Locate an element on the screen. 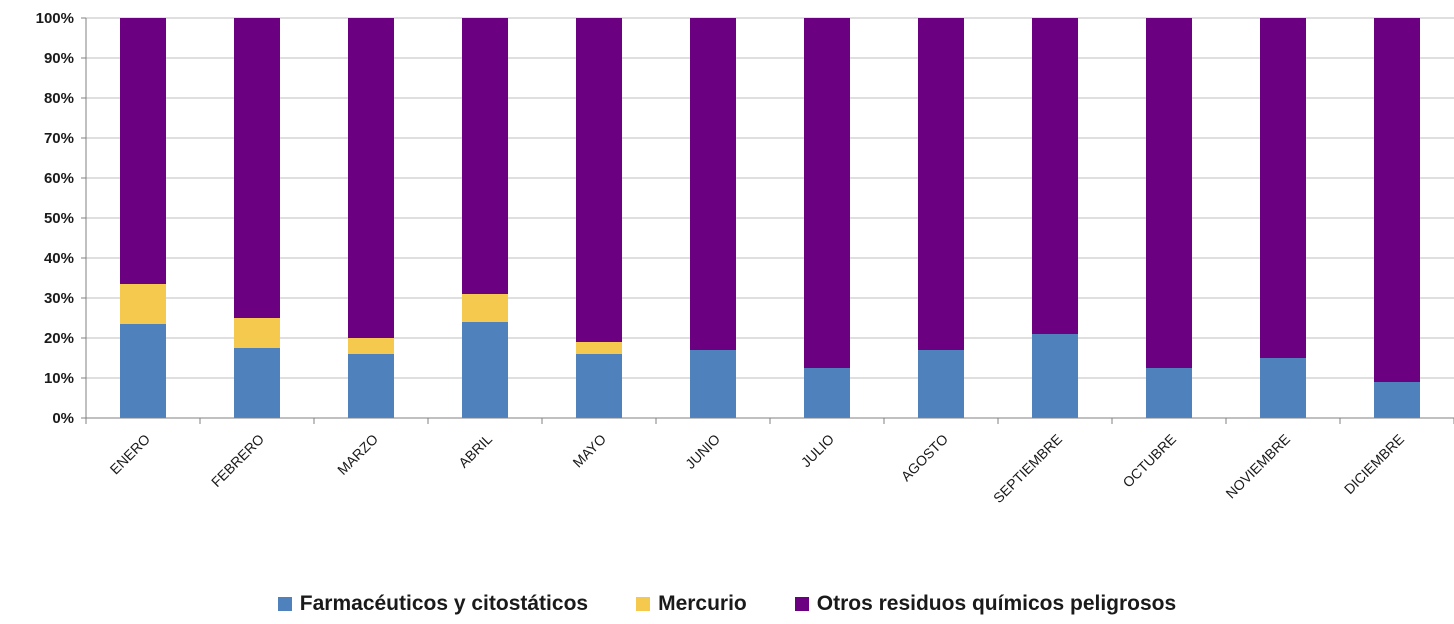 This screenshot has width=1454, height=624. legend-label-mercurio: Mercurio is located at coordinates (702, 603).